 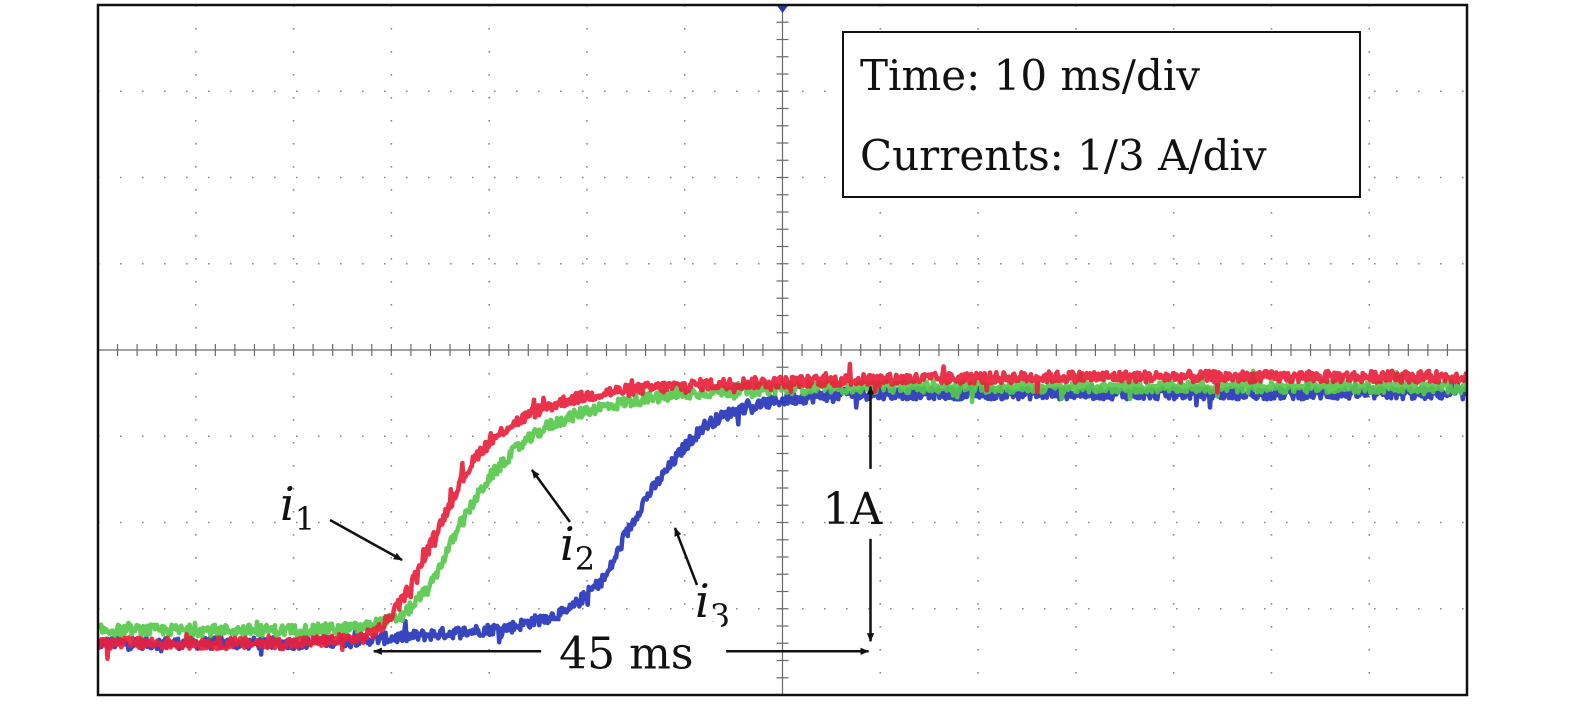 What do you see at coordinates (782, 9) in the screenshot?
I see `trigger-marker-icon` at bounding box center [782, 9].